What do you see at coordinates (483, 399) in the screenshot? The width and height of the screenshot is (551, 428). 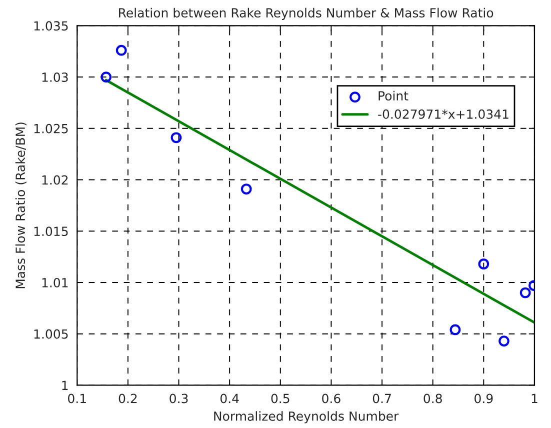 I see `x-tick-label: 0.9` at bounding box center [483, 399].